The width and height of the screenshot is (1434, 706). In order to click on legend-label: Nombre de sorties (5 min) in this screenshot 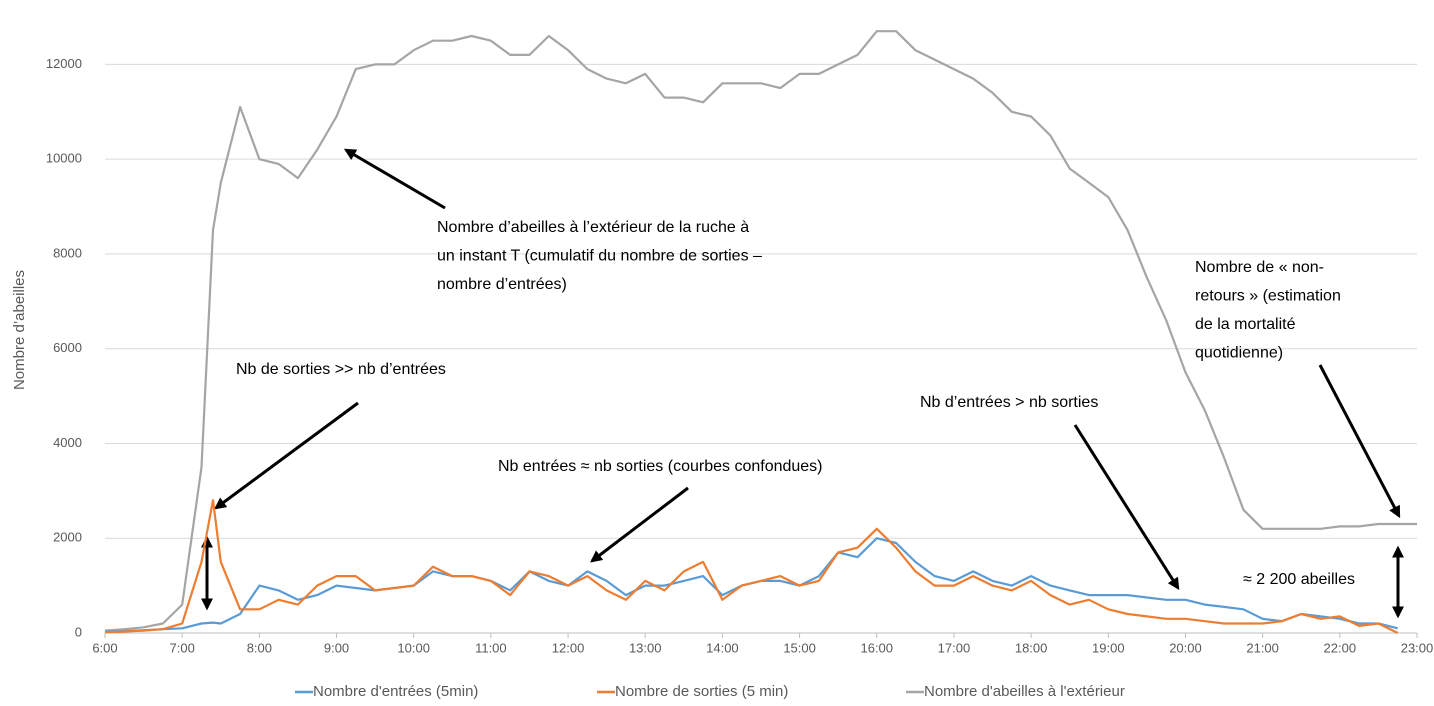, I will do `click(701, 691)`.